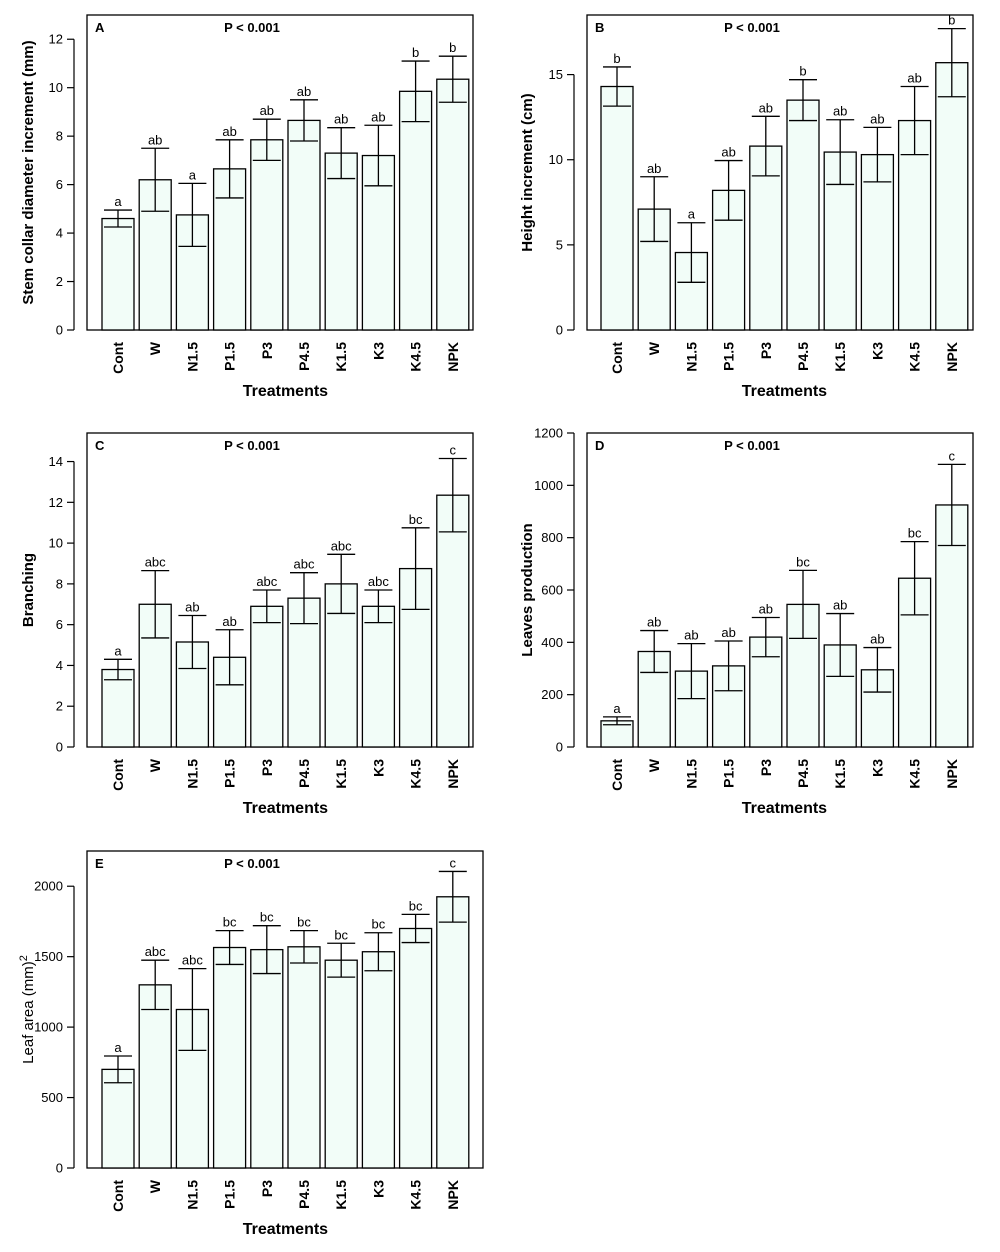 This screenshot has height=1252, width=1000. Describe the element at coordinates (552, 642) in the screenshot. I see `y-tick-label: 400` at that location.